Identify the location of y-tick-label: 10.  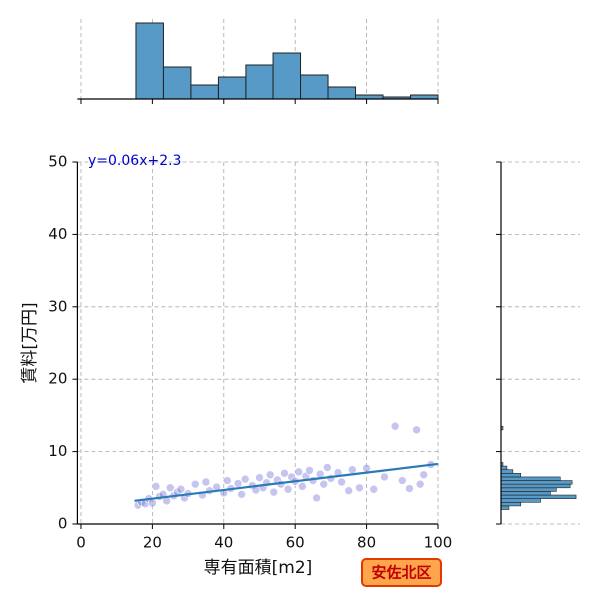
(57, 451).